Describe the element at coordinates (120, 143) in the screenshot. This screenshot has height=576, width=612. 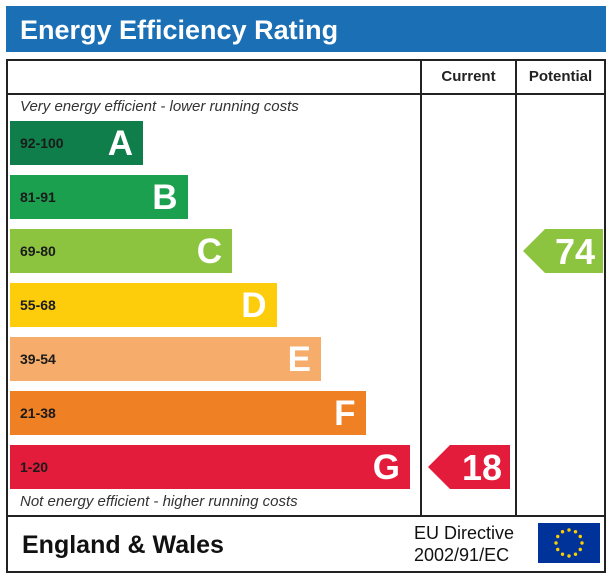
I see `band-letter-label: A` at that location.